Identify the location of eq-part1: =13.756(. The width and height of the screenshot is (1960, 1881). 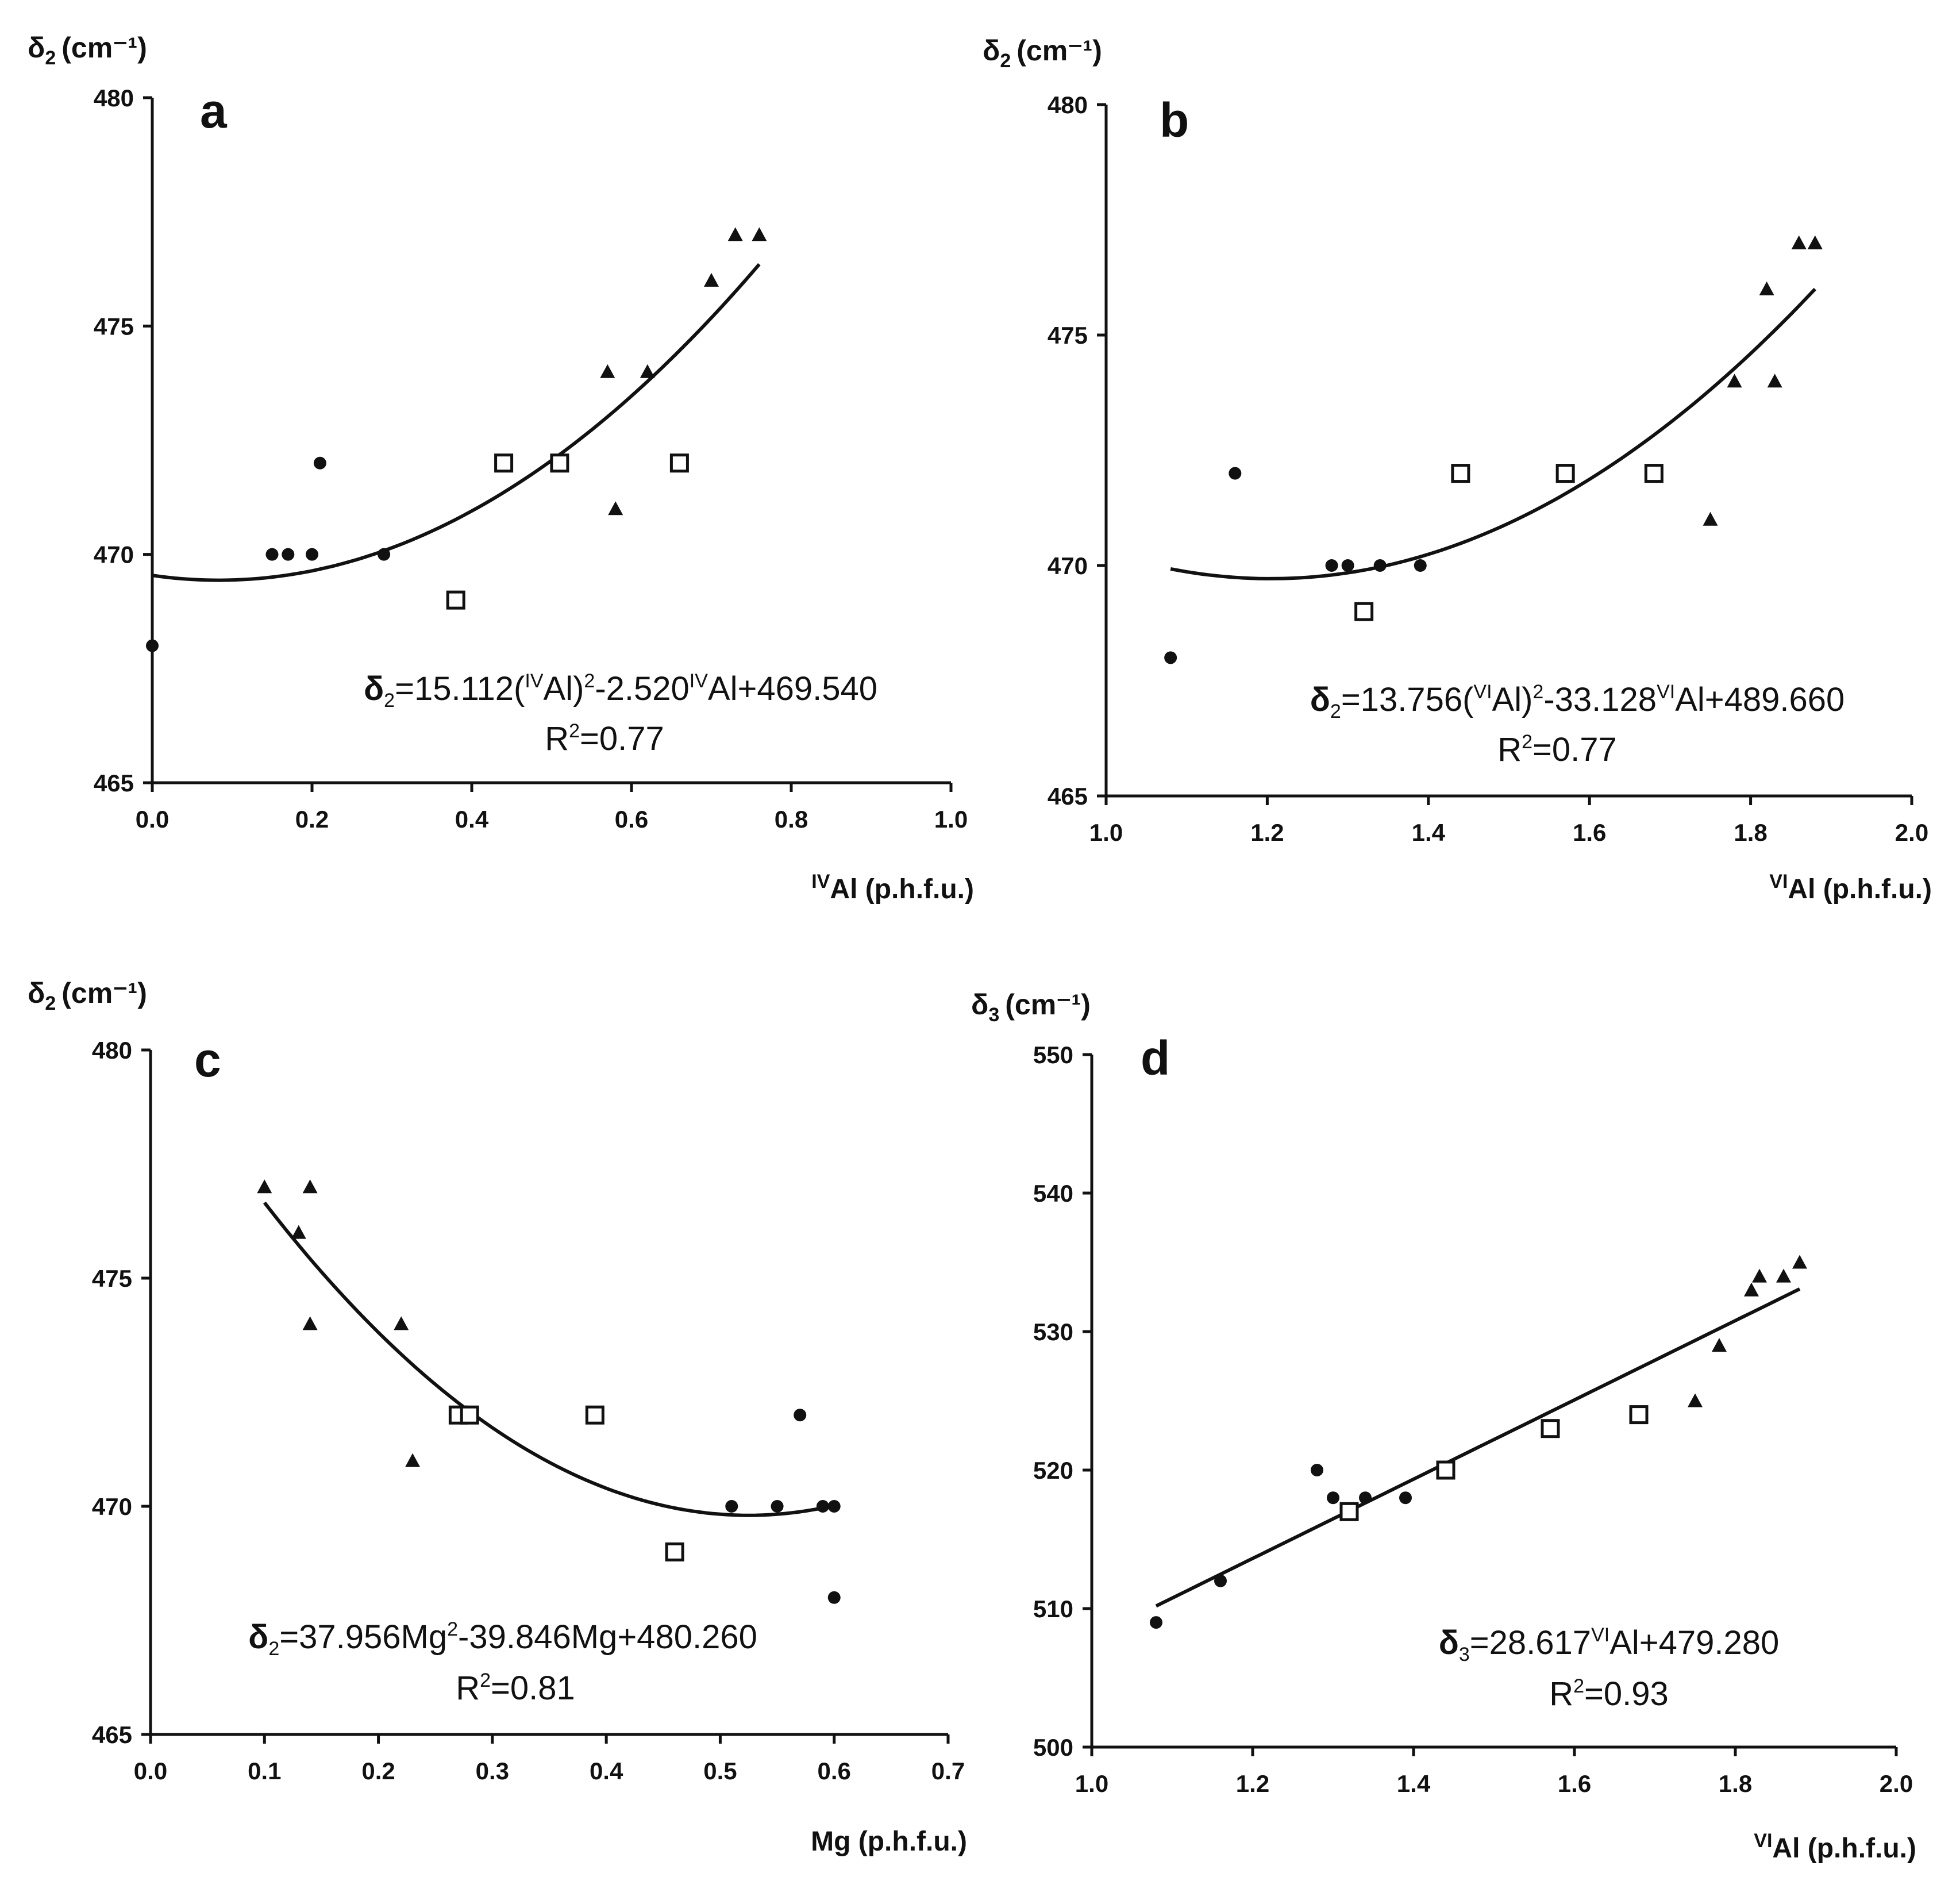
(1407, 699).